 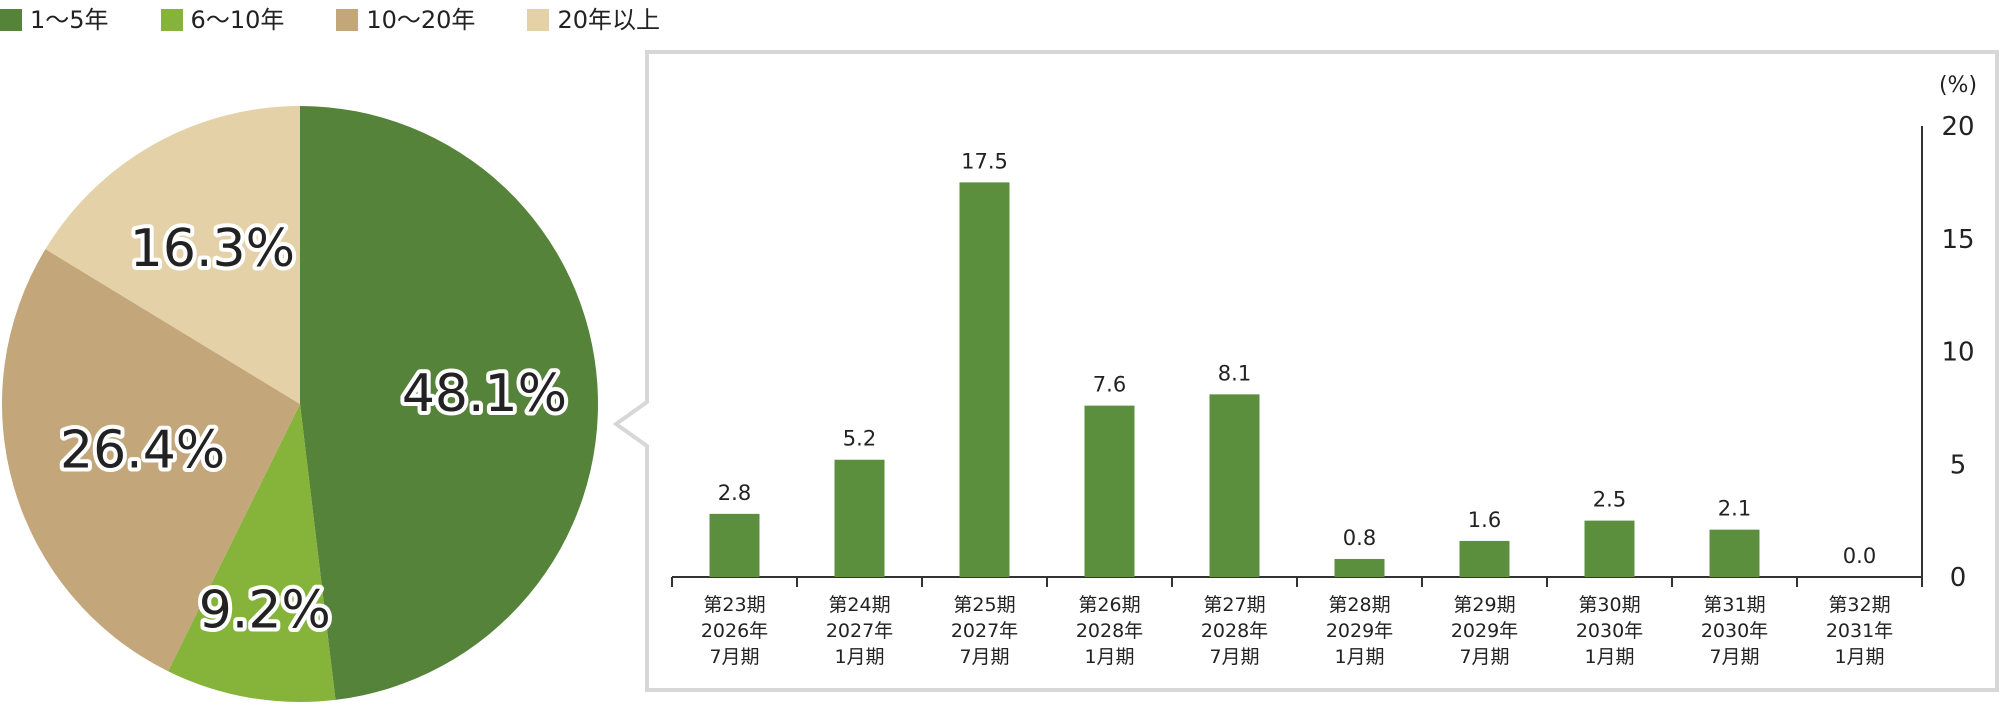 I want to click on y-tick-label: 0, so click(x=1958, y=578).